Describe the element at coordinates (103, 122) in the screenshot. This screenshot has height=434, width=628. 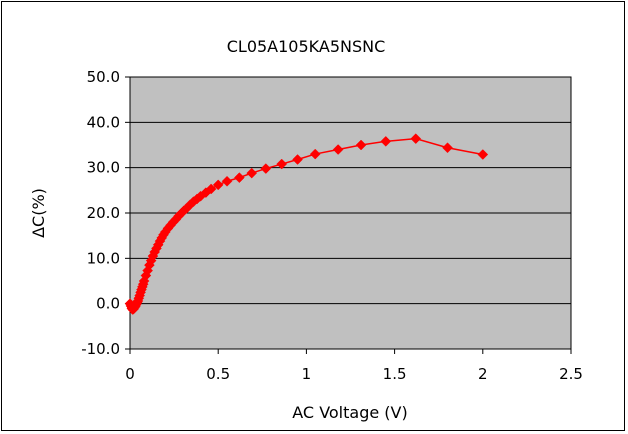
I see `y-tick-label: 40.0` at that location.